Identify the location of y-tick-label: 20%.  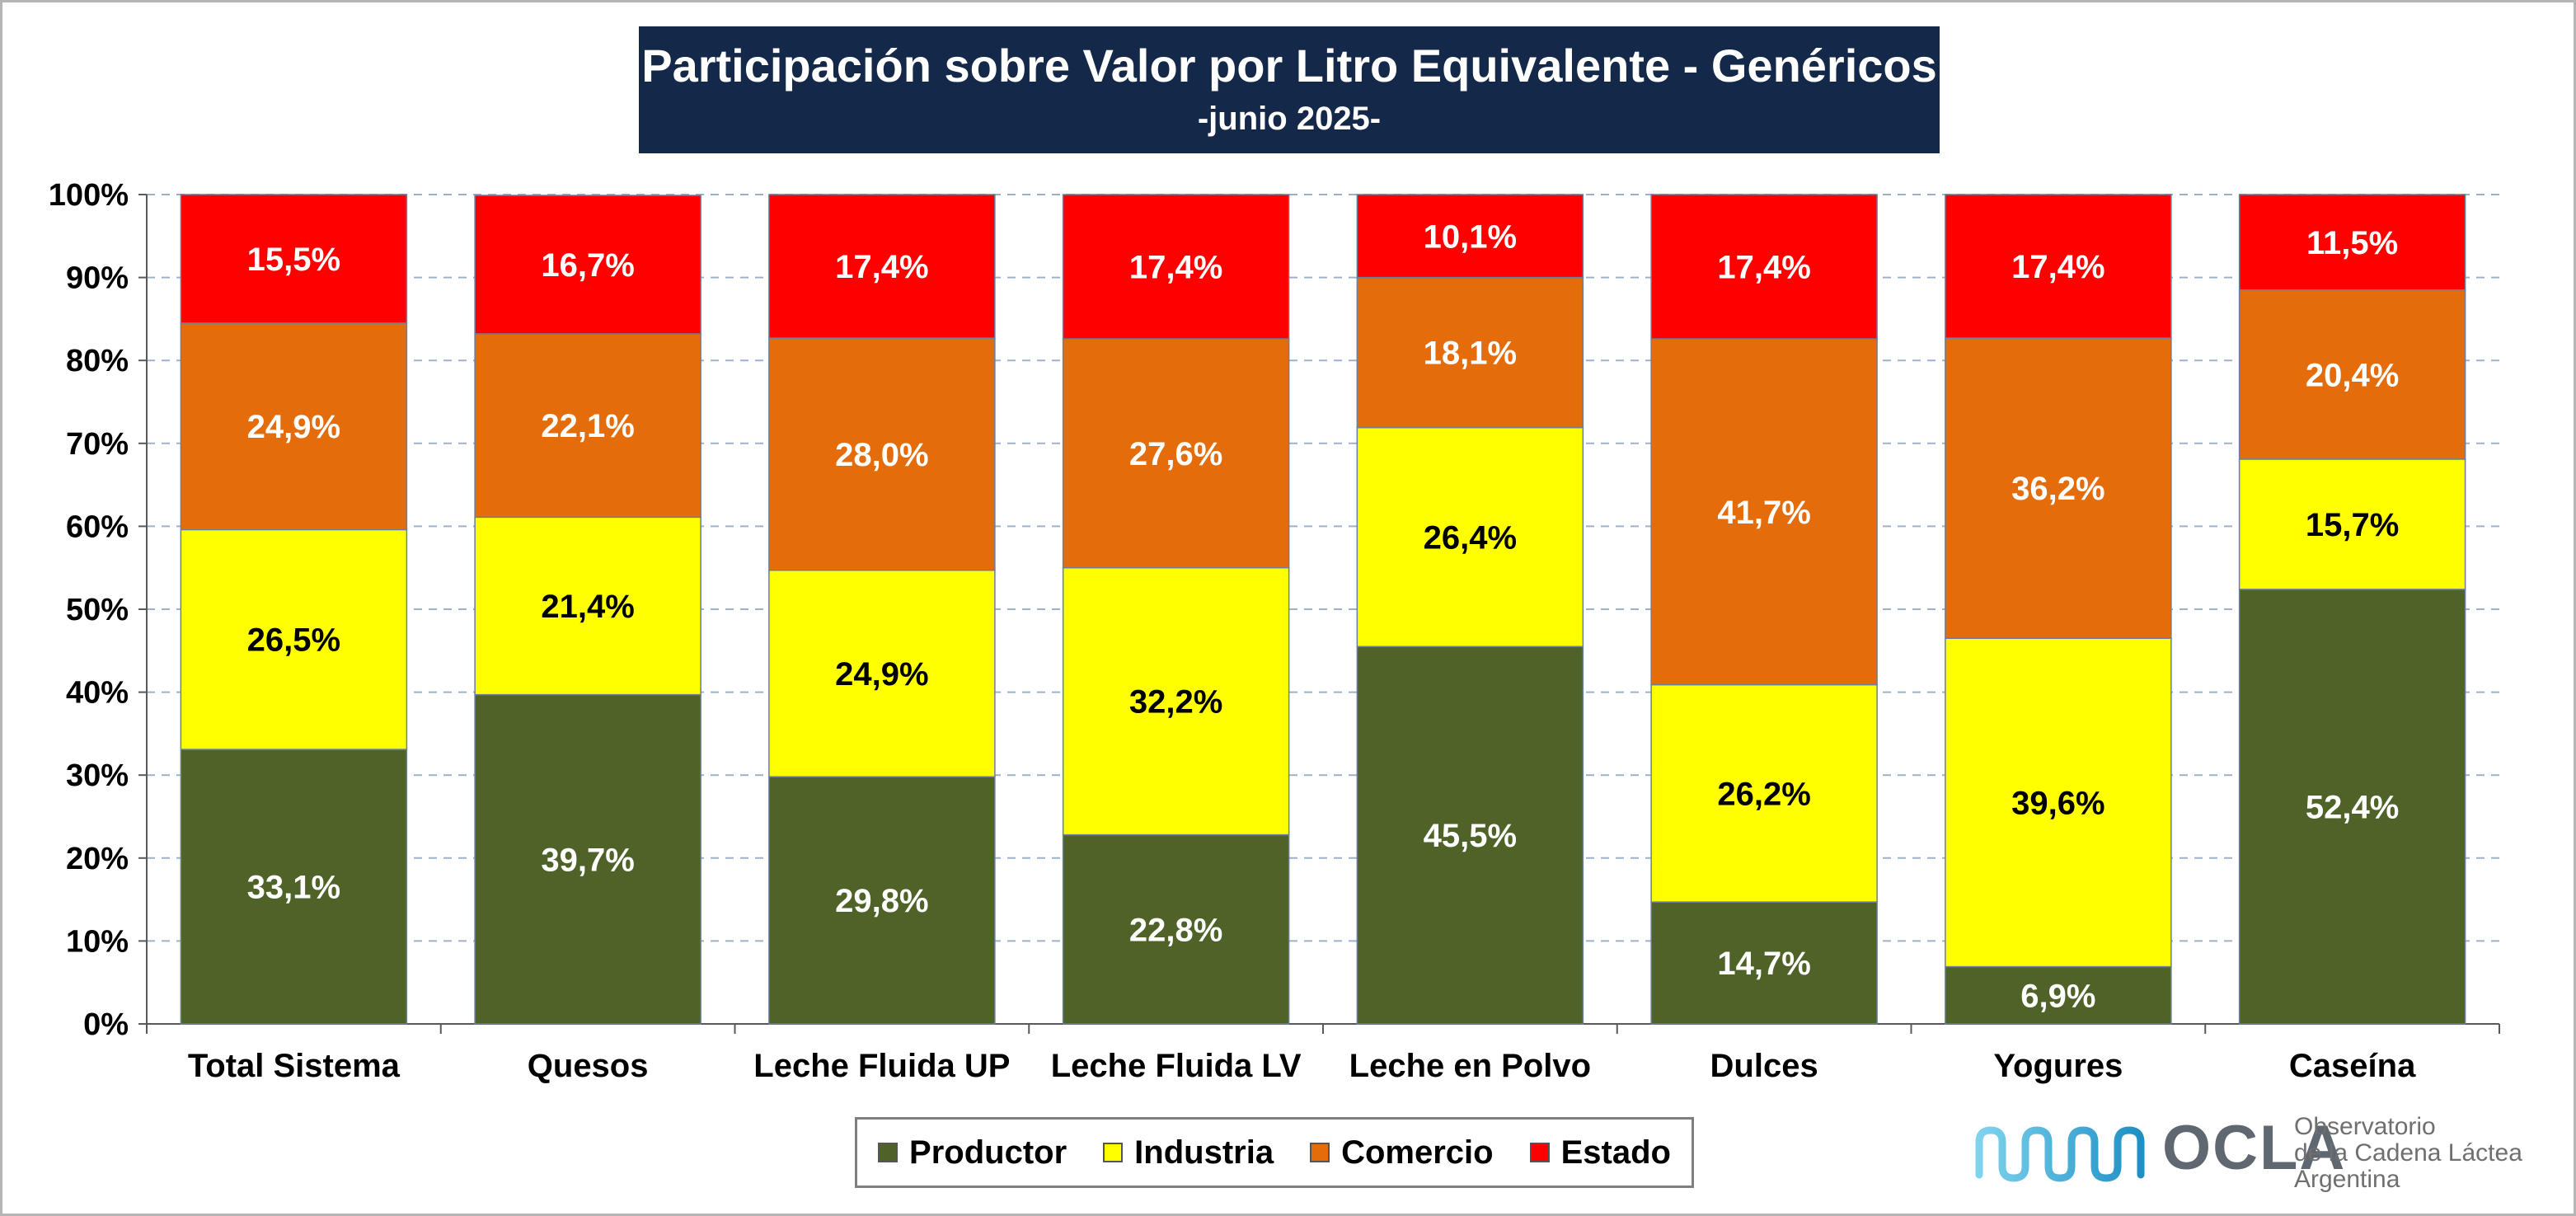
(97, 859).